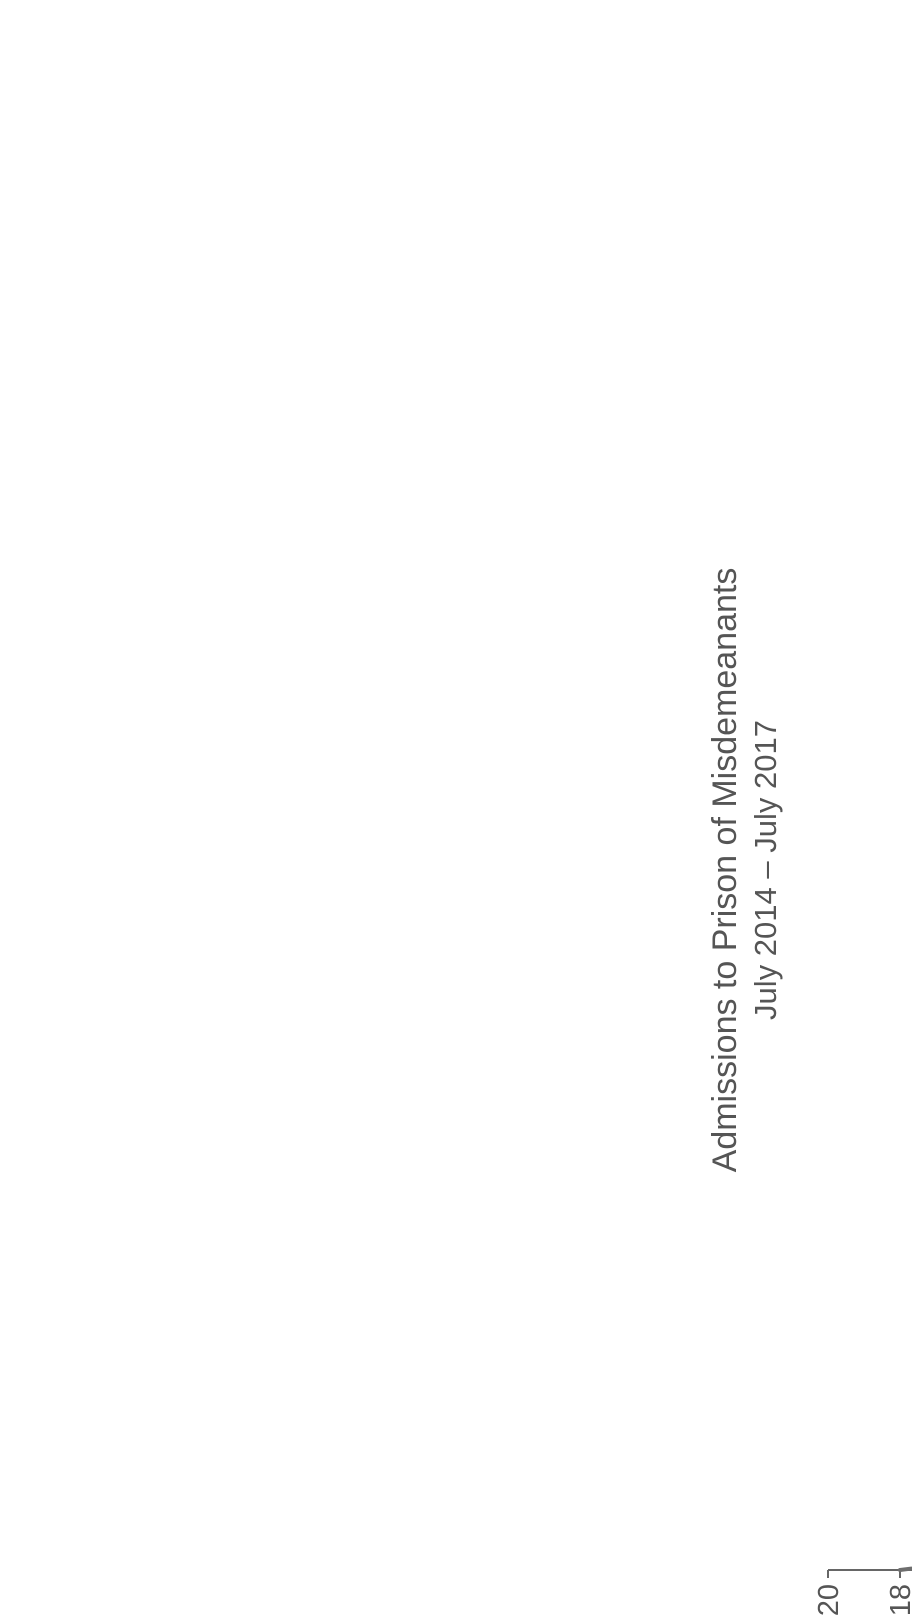 This screenshot has width=912, height=1621. What do you see at coordinates (829, 1600) in the screenshot?
I see `y-tick-label: 20` at bounding box center [829, 1600].